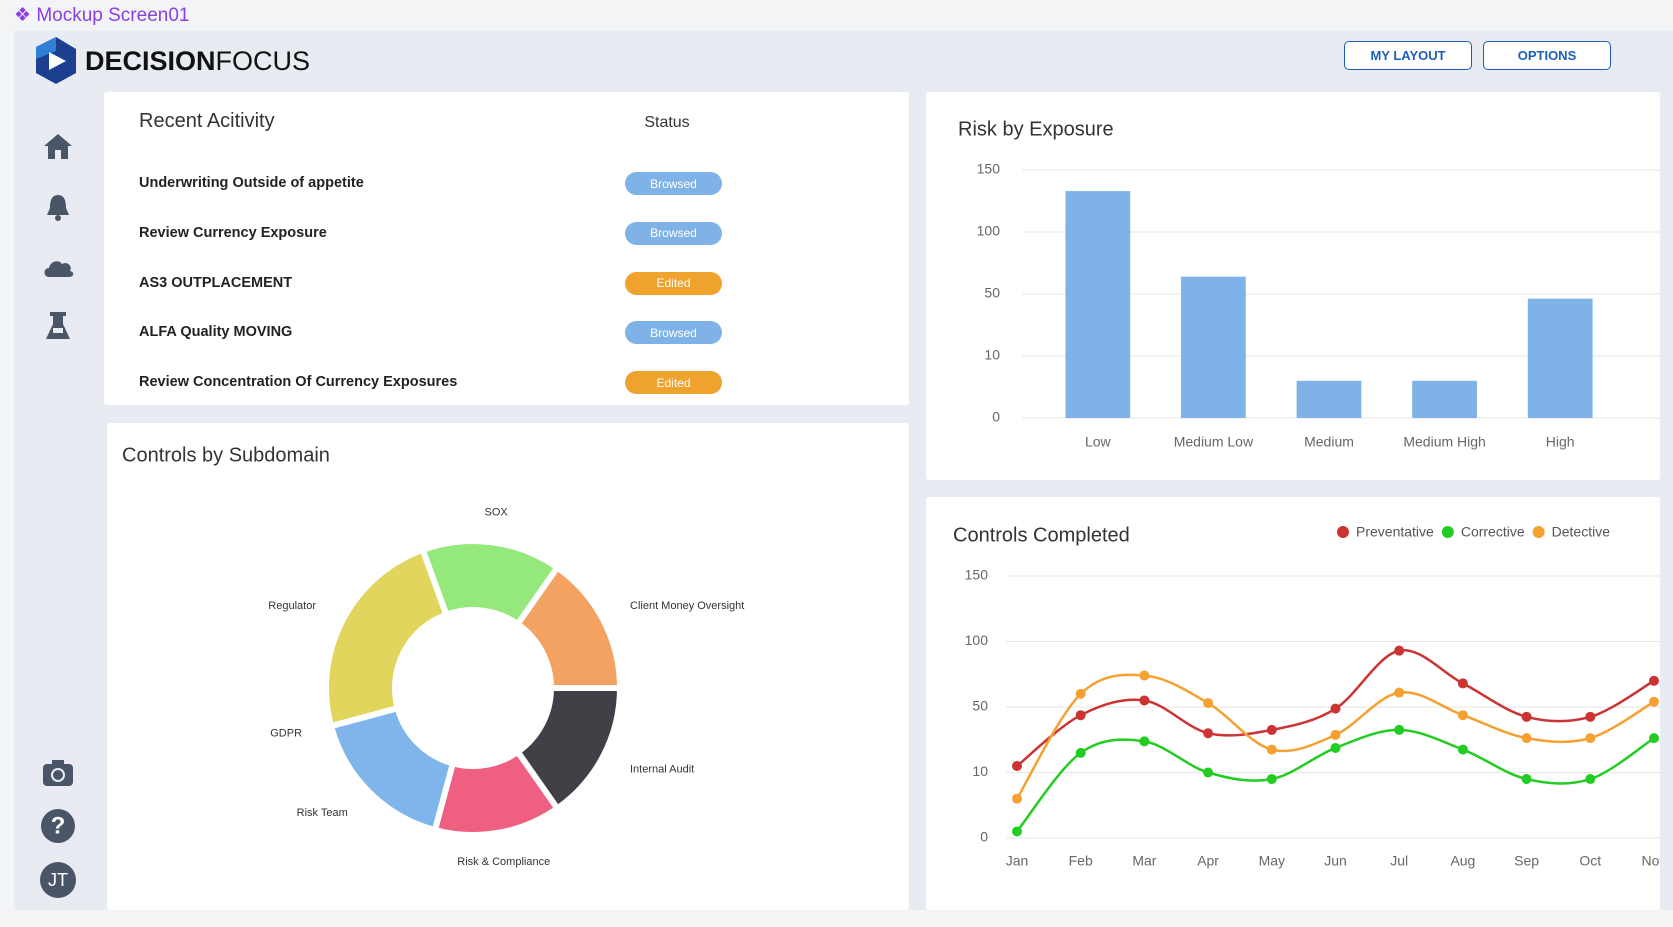 The image size is (1673, 927). Describe the element at coordinates (1272, 861) in the screenshot. I see `x-tick-label: May` at that location.